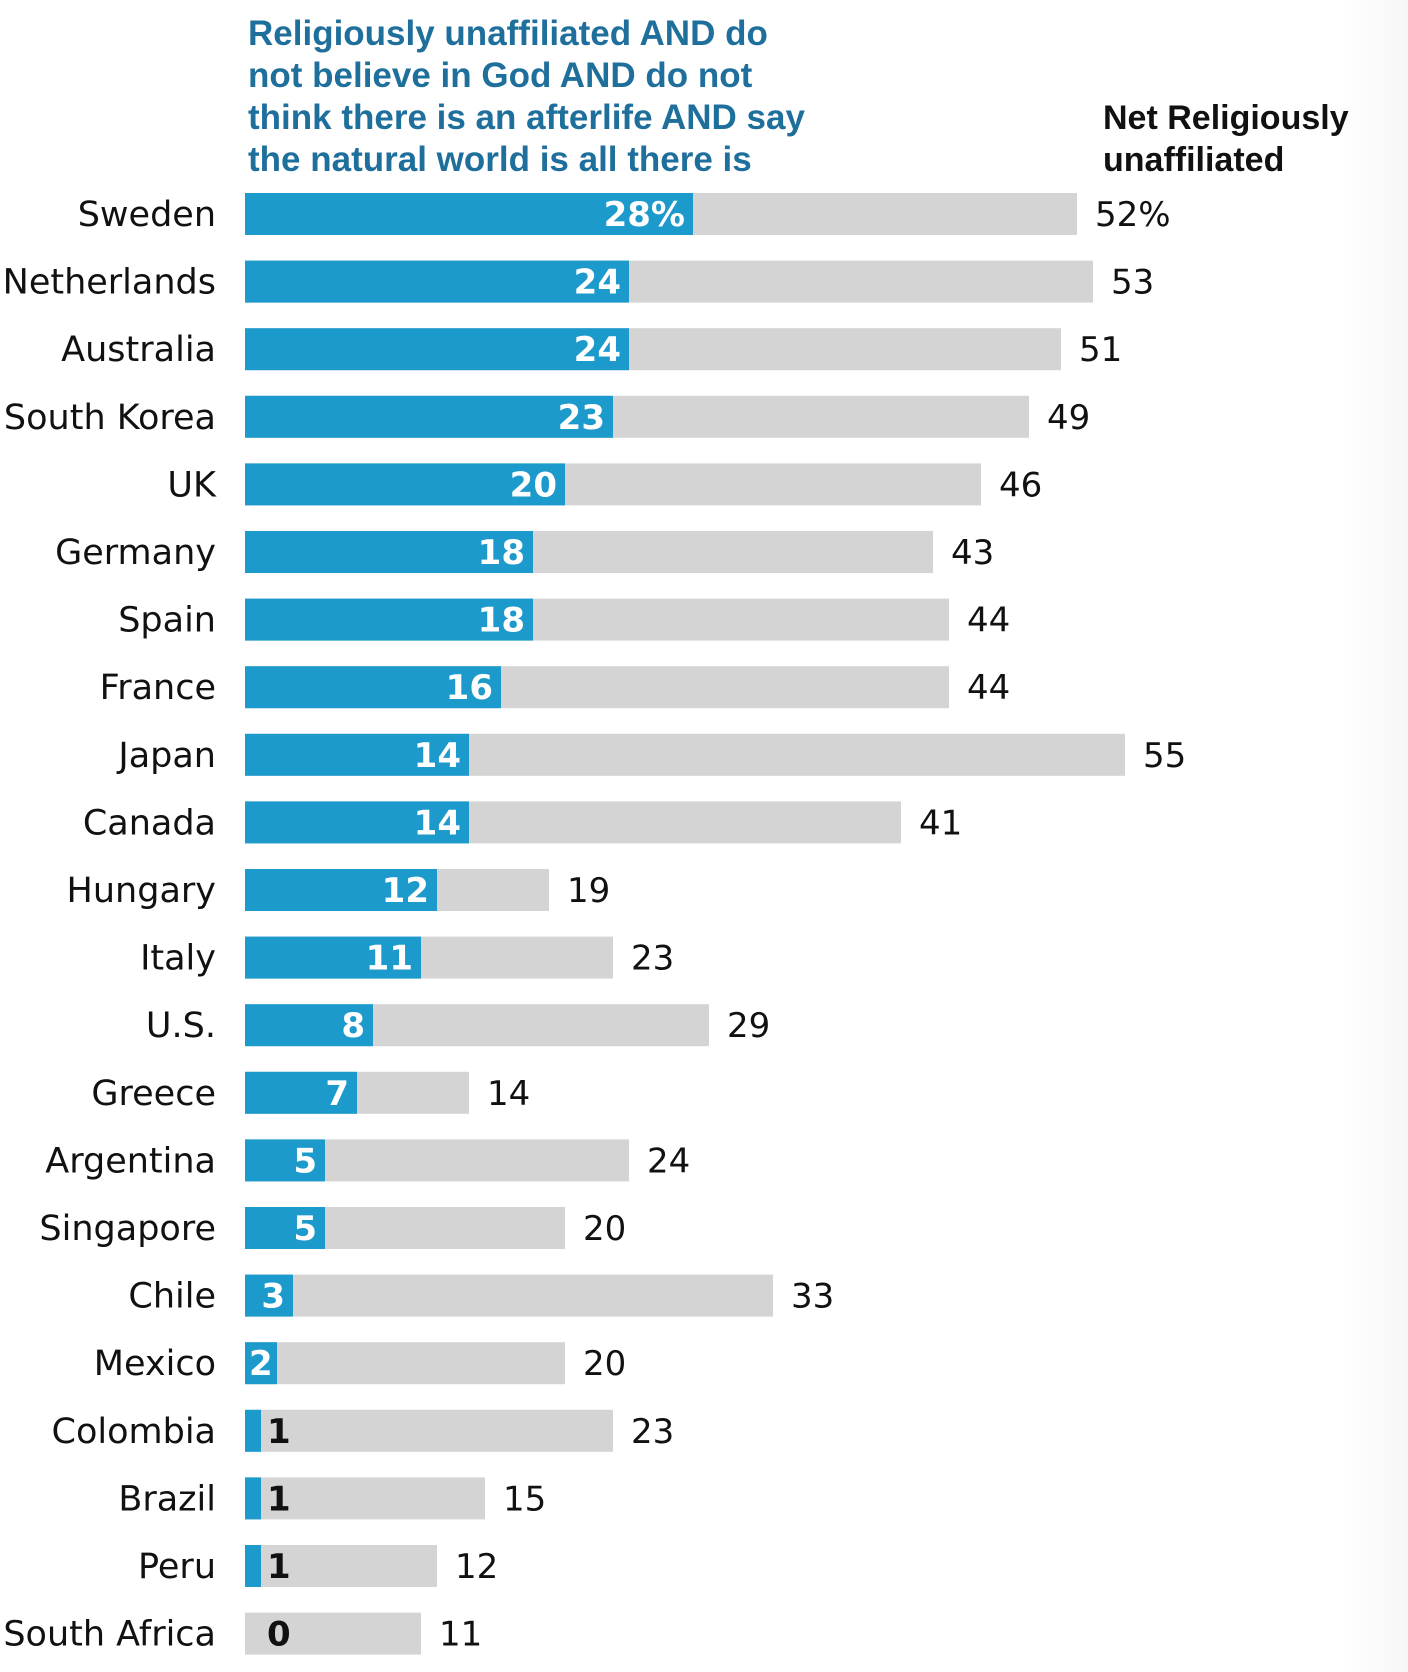 The height and width of the screenshot is (1672, 1408). I want to click on series-title-line-1: Religiously unaffiliated AND do, so click(508, 33).